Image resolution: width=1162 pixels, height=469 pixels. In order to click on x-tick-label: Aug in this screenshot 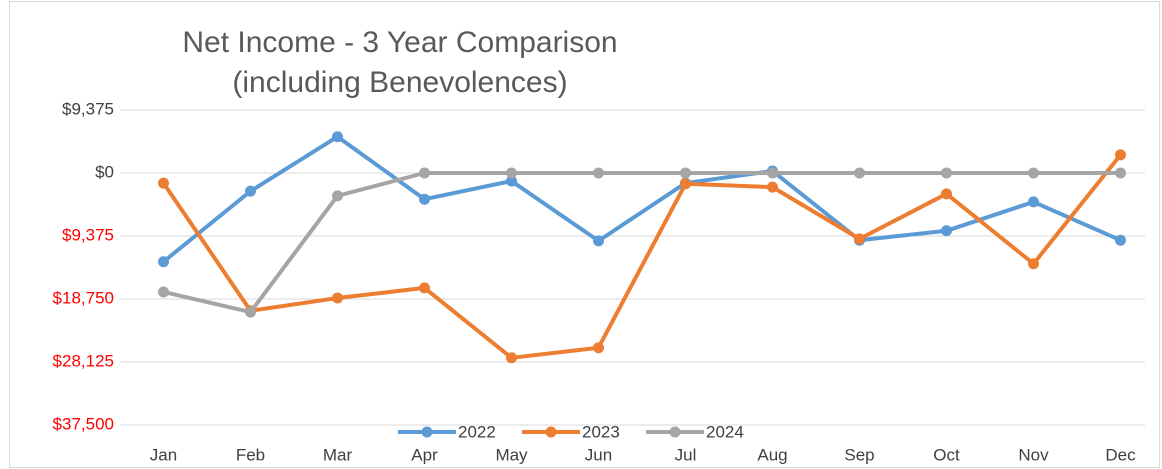, I will do `click(772, 454)`.